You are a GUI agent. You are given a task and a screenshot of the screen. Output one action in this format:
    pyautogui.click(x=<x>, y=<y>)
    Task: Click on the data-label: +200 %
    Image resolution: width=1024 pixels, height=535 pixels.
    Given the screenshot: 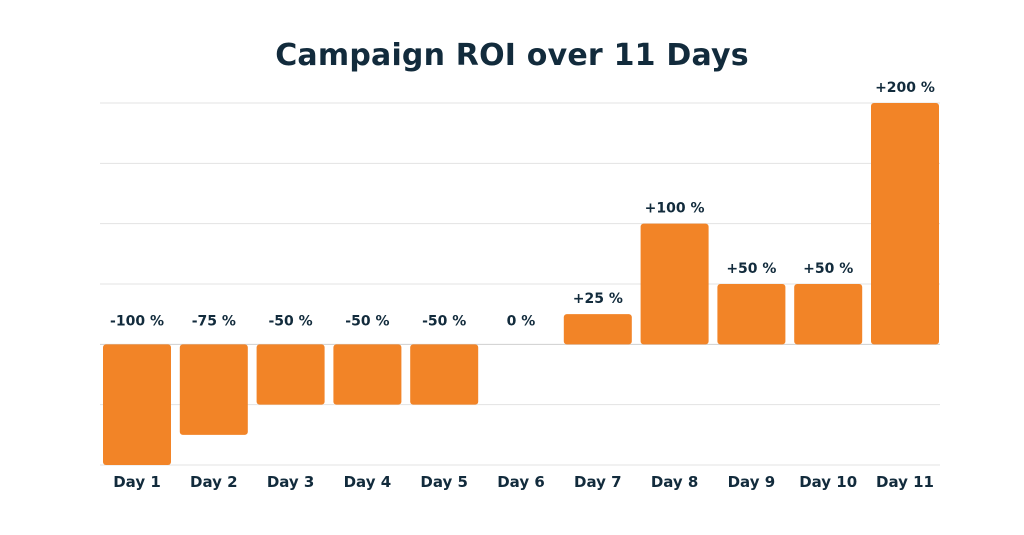 What is the action you would take?
    pyautogui.click(x=905, y=88)
    